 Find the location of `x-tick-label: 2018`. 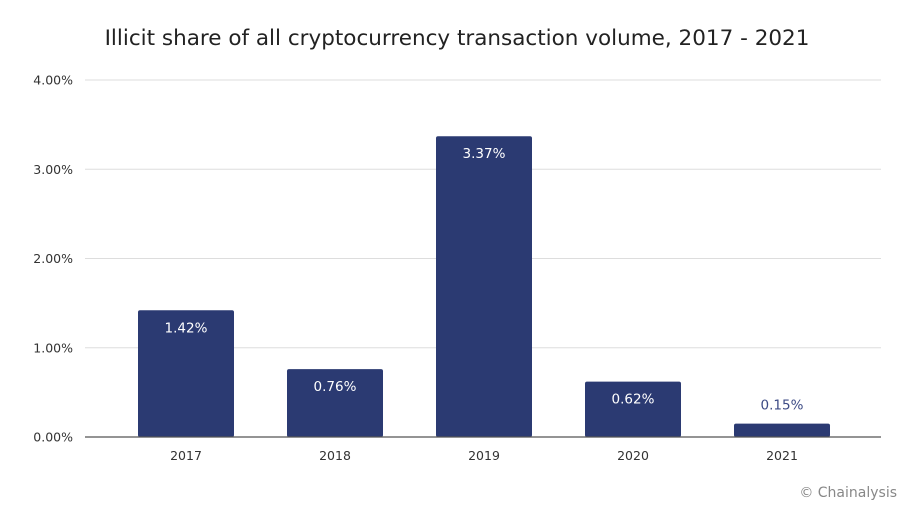

x-tick-label: 2018 is located at coordinates (335, 455).